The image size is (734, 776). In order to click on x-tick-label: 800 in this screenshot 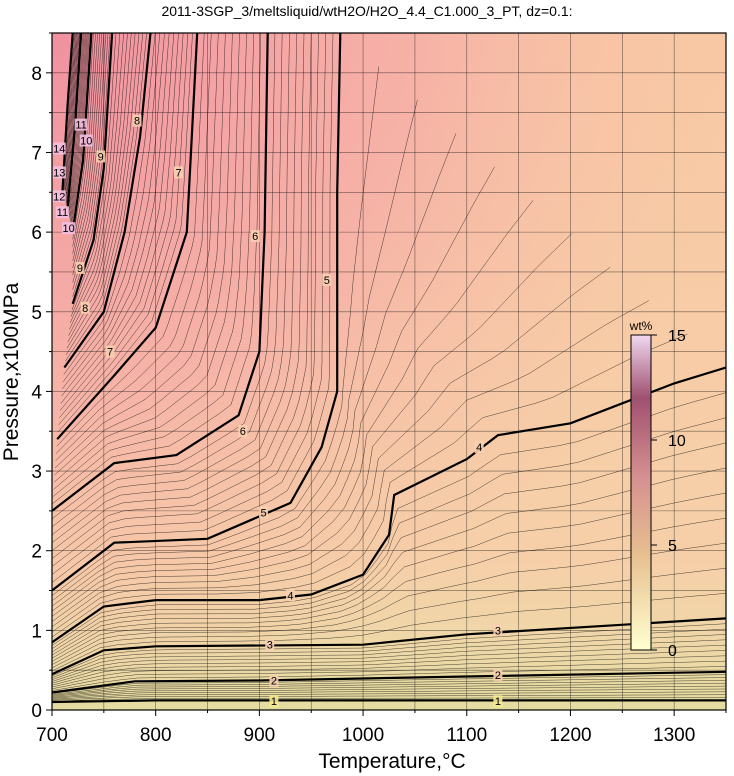, I will do `click(156, 735)`.